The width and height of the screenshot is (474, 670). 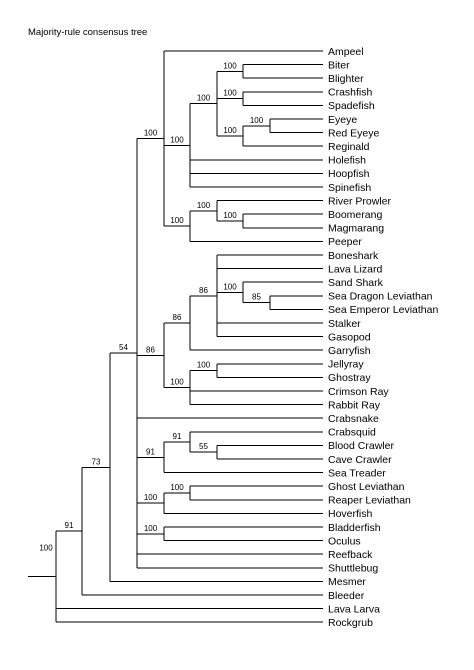 I want to click on leaf-label-ghost-leviathan: Ghost Leviathan, so click(x=366, y=487).